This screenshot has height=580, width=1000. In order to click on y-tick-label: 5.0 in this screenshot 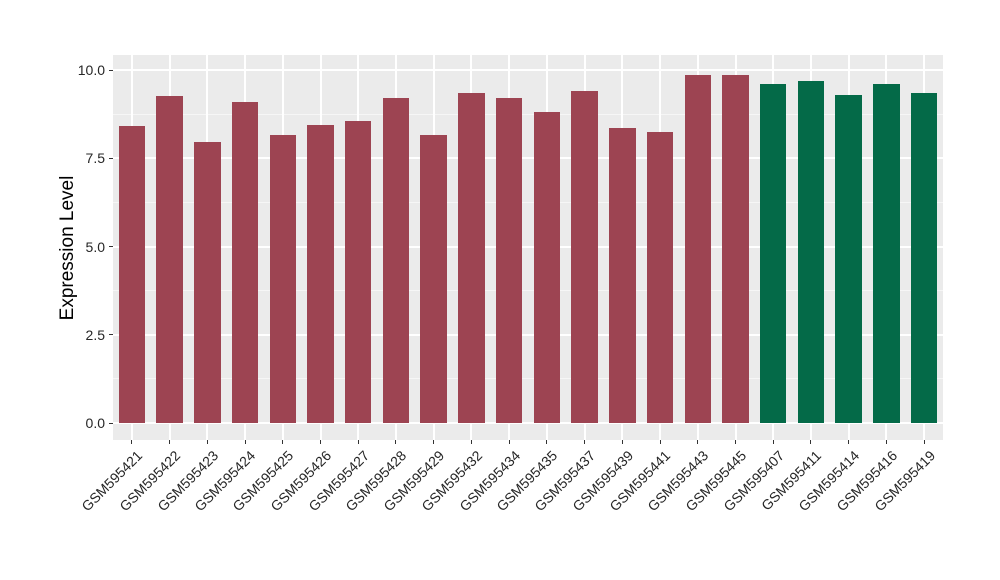, I will do `click(95, 246)`.